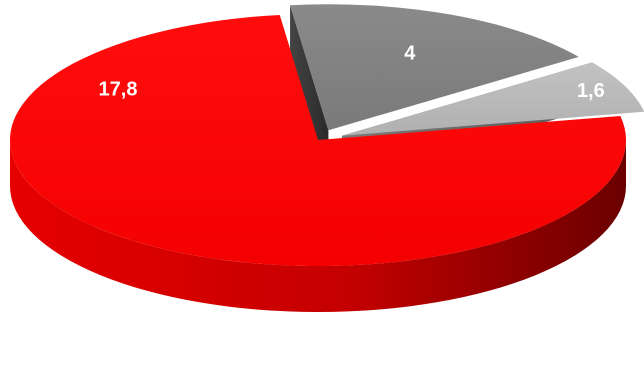 This screenshot has height=370, width=644. Describe the element at coordinates (410, 53) in the screenshot. I see `pie-slice-label-1: 4` at that location.